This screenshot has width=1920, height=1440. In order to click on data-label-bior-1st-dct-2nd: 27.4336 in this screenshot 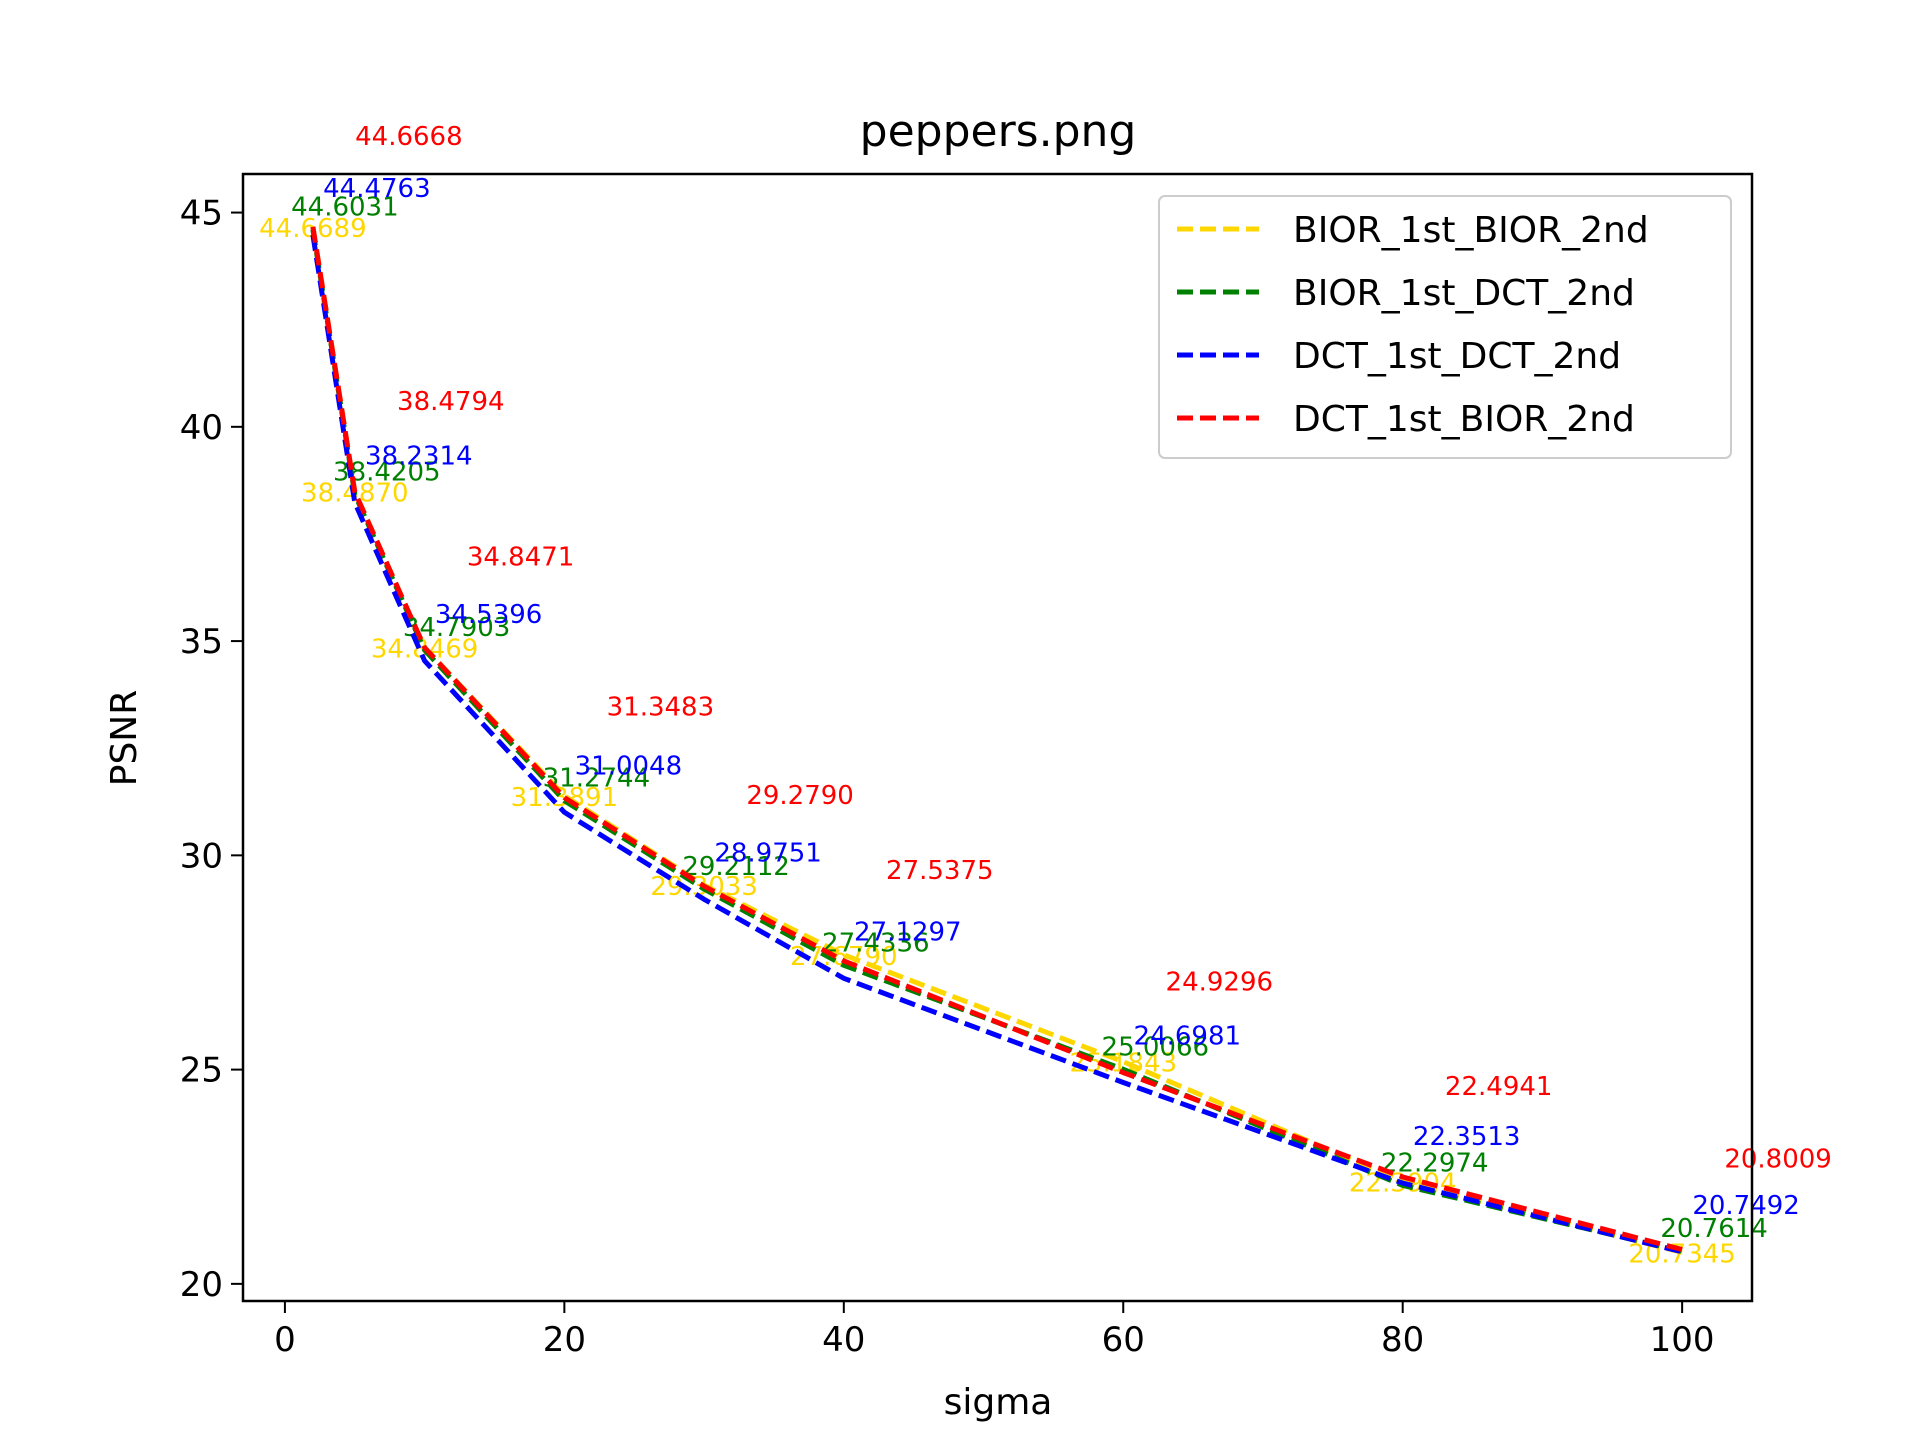, I will do `click(876, 943)`.